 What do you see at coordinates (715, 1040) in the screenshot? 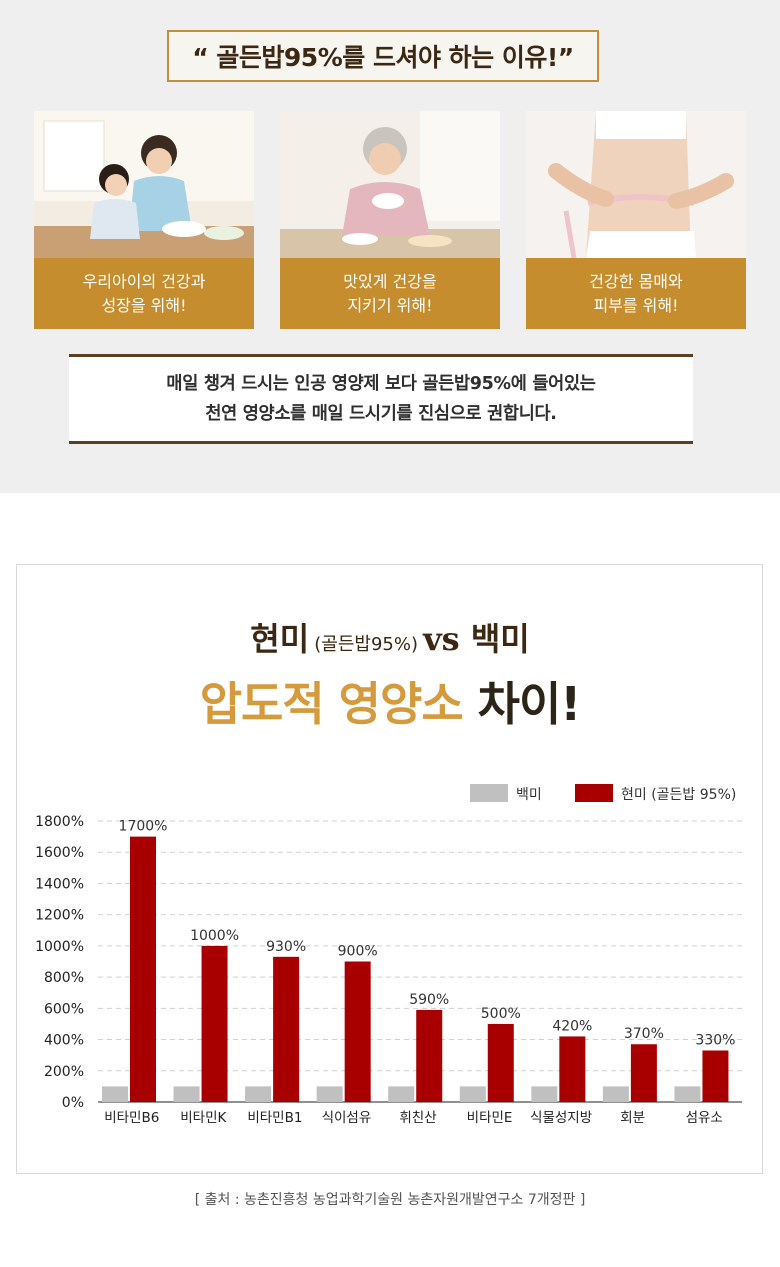
I see `bar-value-label: 330%` at bounding box center [715, 1040].